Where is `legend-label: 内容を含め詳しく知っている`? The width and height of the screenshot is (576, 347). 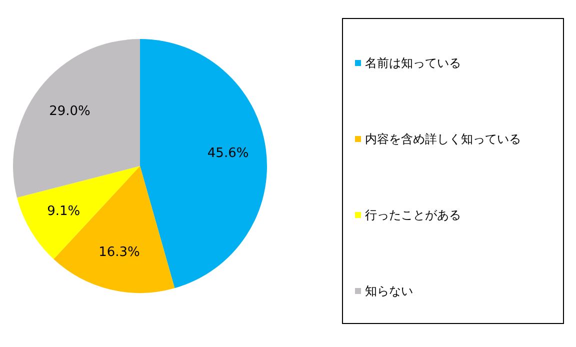 legend-label: 内容を含め詳しく知っている is located at coordinates (443, 139).